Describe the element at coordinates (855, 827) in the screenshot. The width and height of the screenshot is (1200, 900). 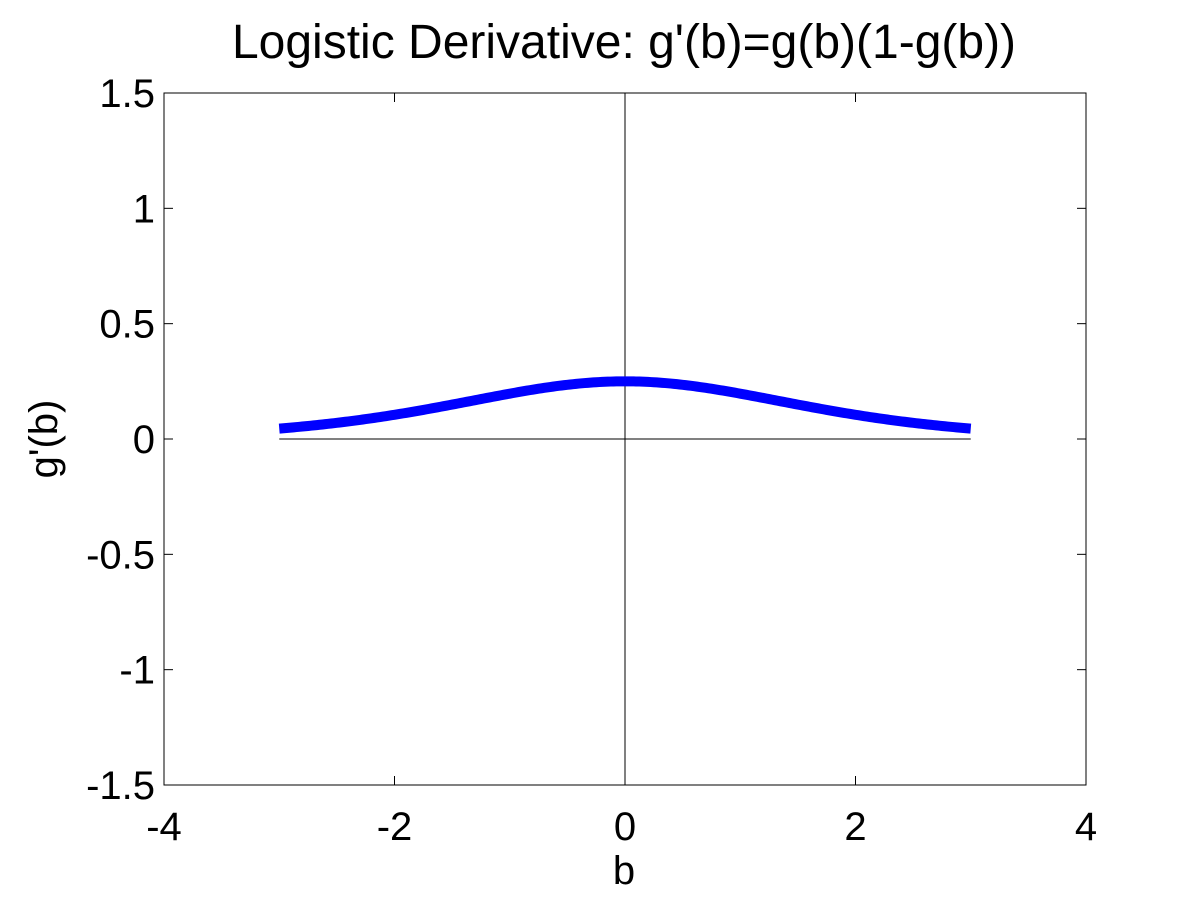
I see `x-tick-label: 2` at that location.